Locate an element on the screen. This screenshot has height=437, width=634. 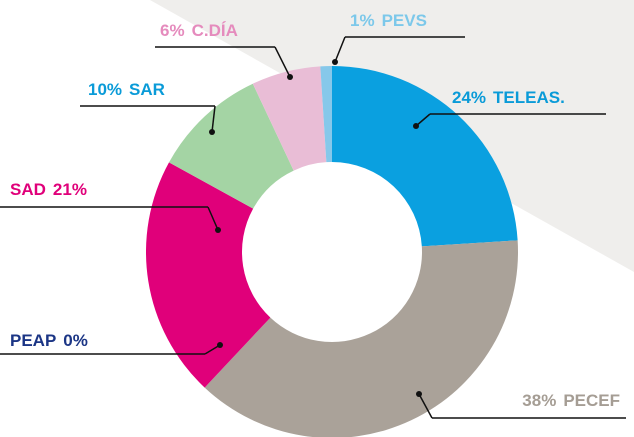
category-label: SAR is located at coordinates (147, 89).